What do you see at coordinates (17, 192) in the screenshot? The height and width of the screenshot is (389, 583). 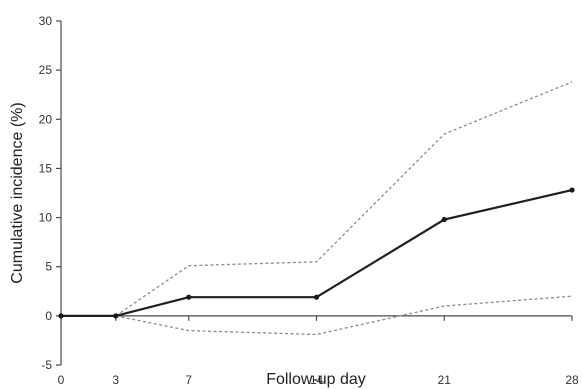 I see `y-axis-title: Cumulative incidence (%)` at bounding box center [17, 192].